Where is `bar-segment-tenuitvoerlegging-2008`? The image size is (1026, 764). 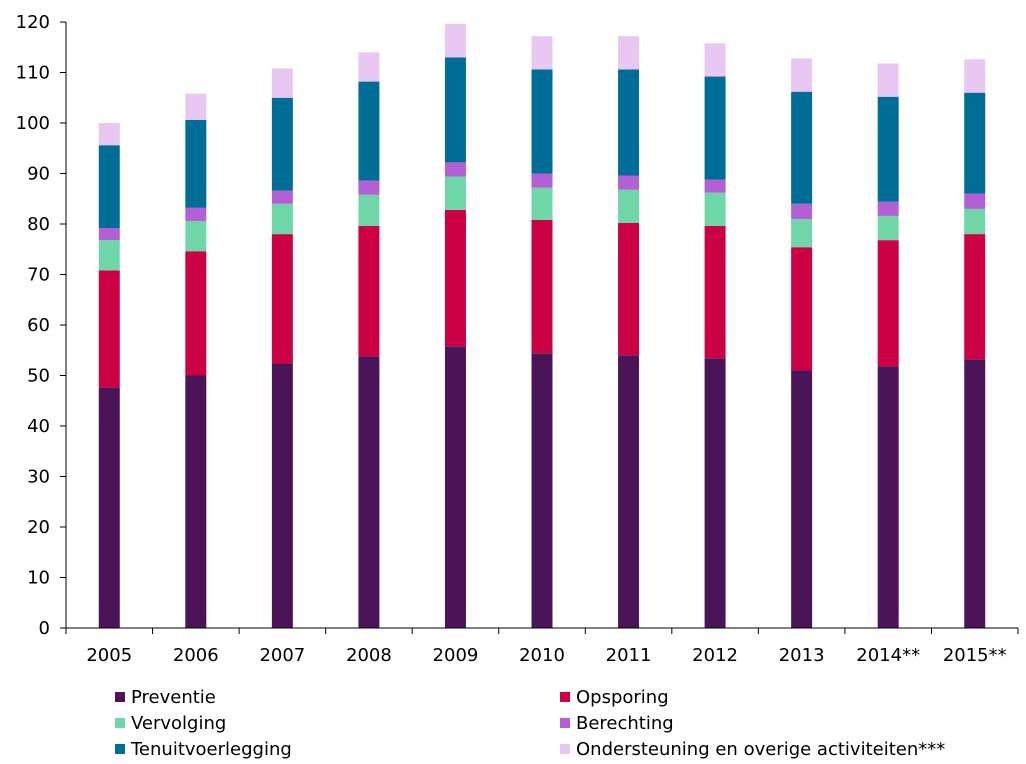 bar-segment-tenuitvoerlegging-2008 is located at coordinates (369, 131).